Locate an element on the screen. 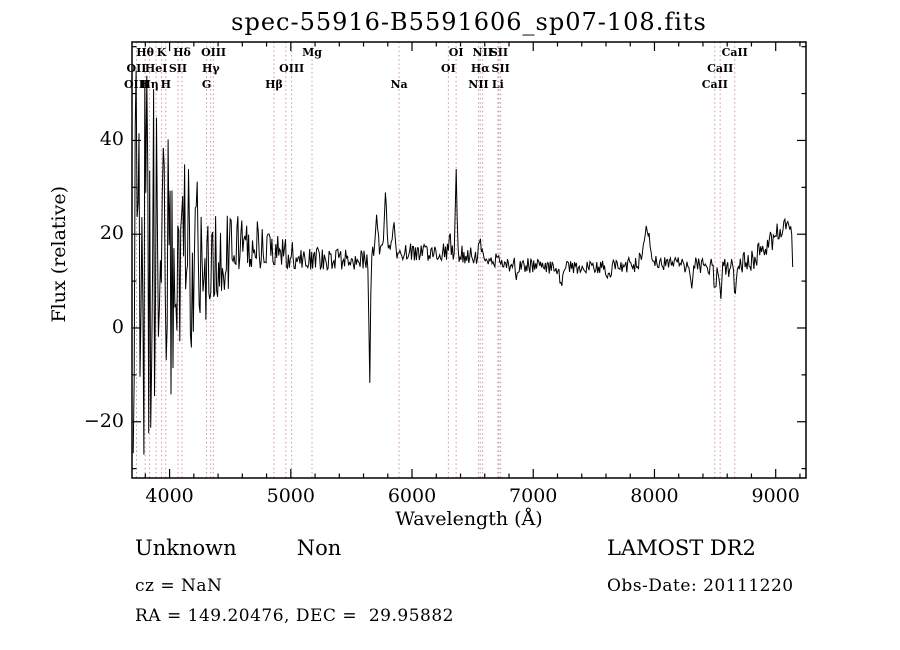  line-label-Li: Li is located at coordinates (497, 84).